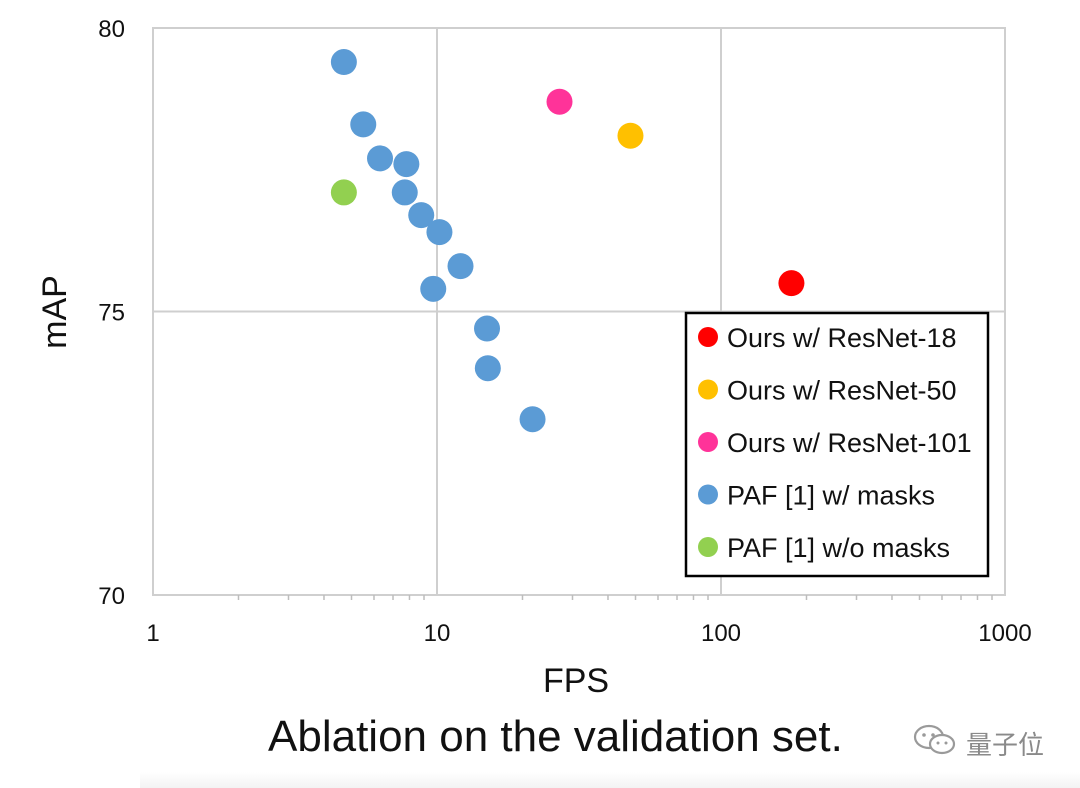  Describe the element at coordinates (152, 633) in the screenshot. I see `x-tick-label: 1` at that location.